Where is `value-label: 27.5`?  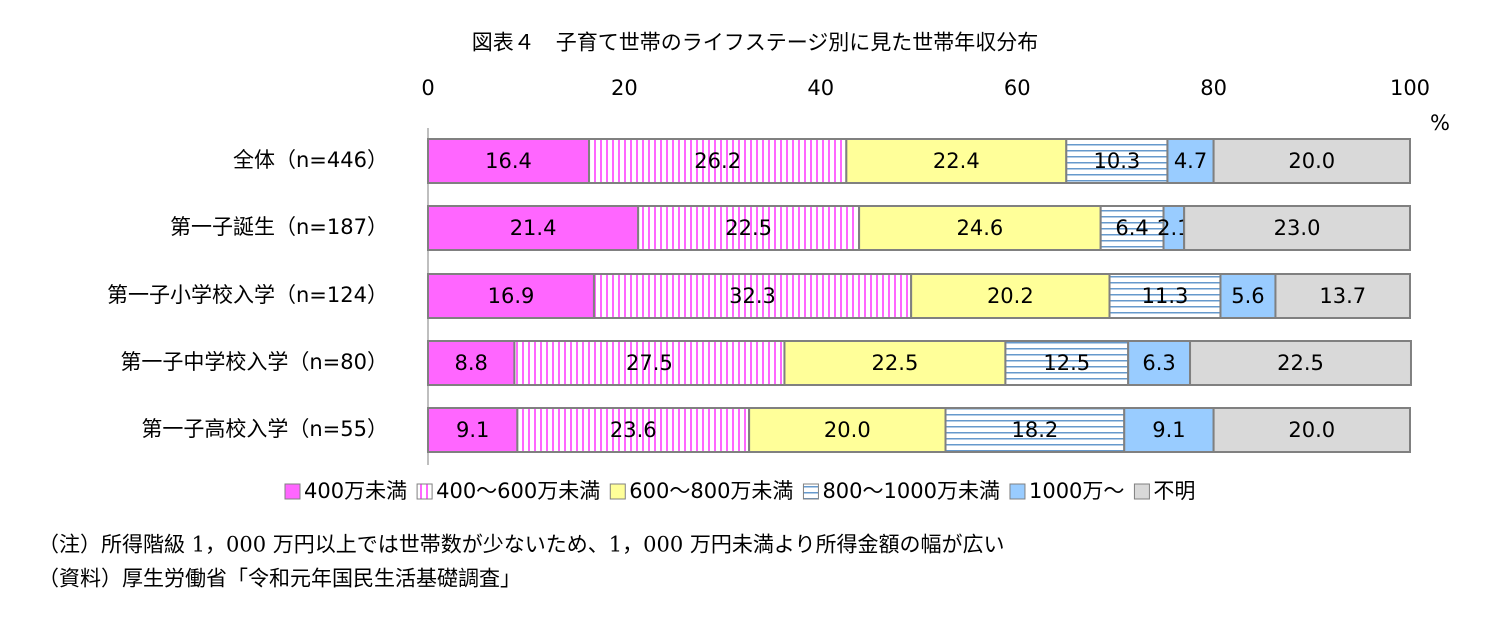 value-label: 27.5 is located at coordinates (649, 363).